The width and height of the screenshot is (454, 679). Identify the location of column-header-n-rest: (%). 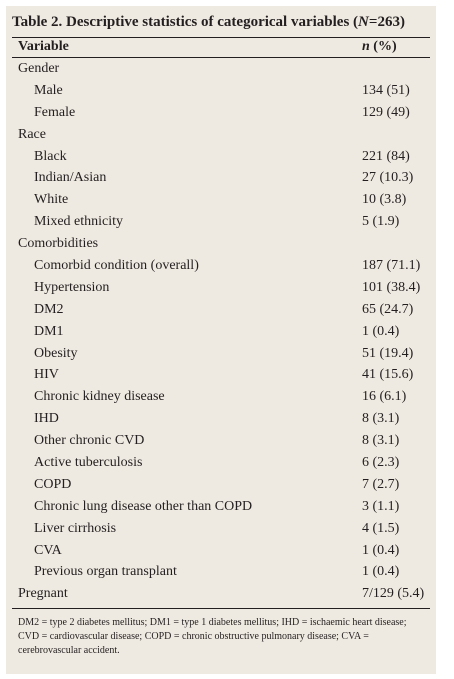
(383, 46).